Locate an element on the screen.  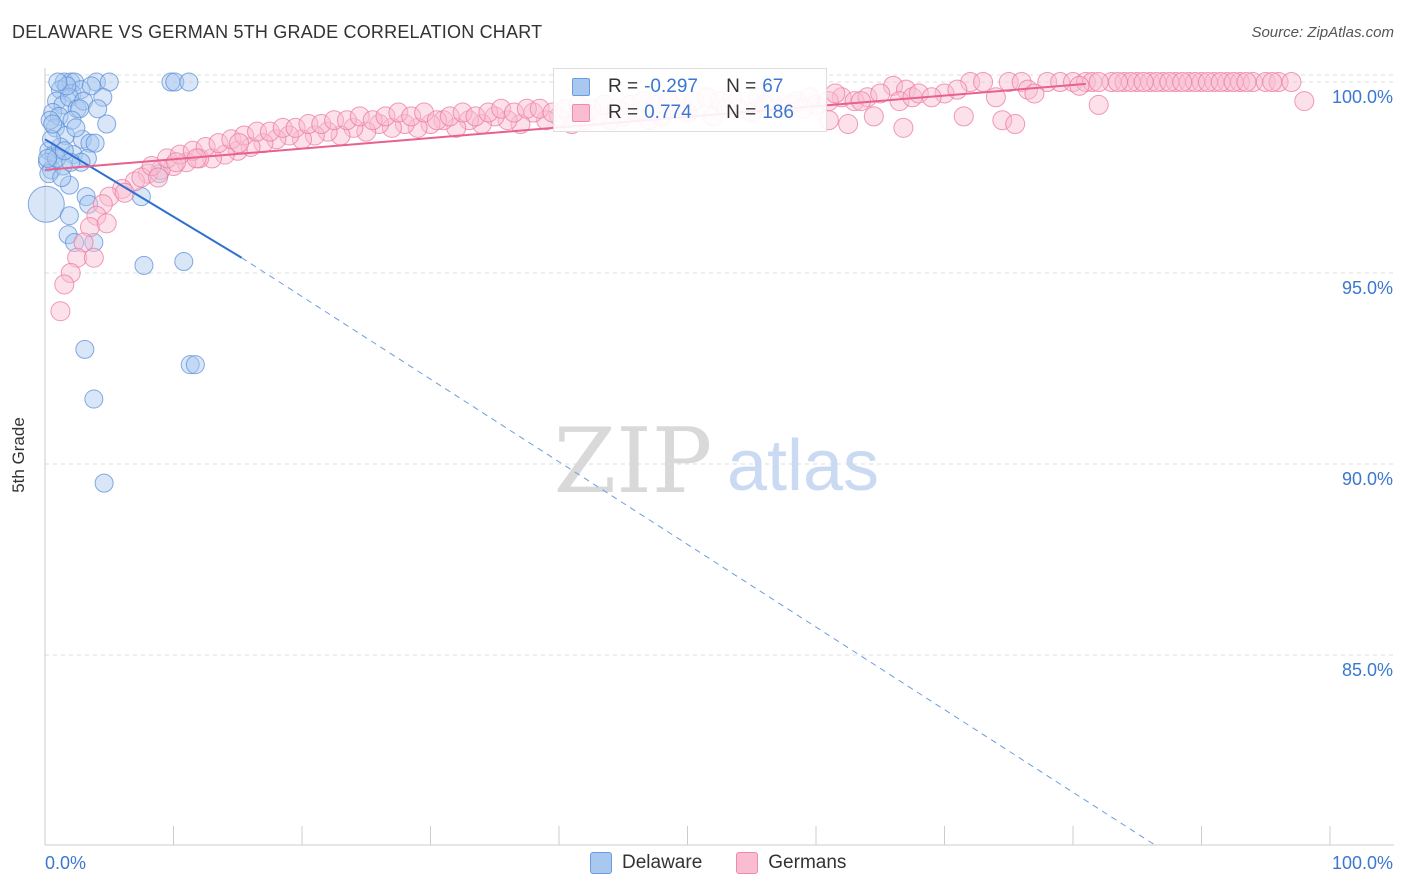
y-tick-label: 100.0% is located at coordinates (1362, 97).